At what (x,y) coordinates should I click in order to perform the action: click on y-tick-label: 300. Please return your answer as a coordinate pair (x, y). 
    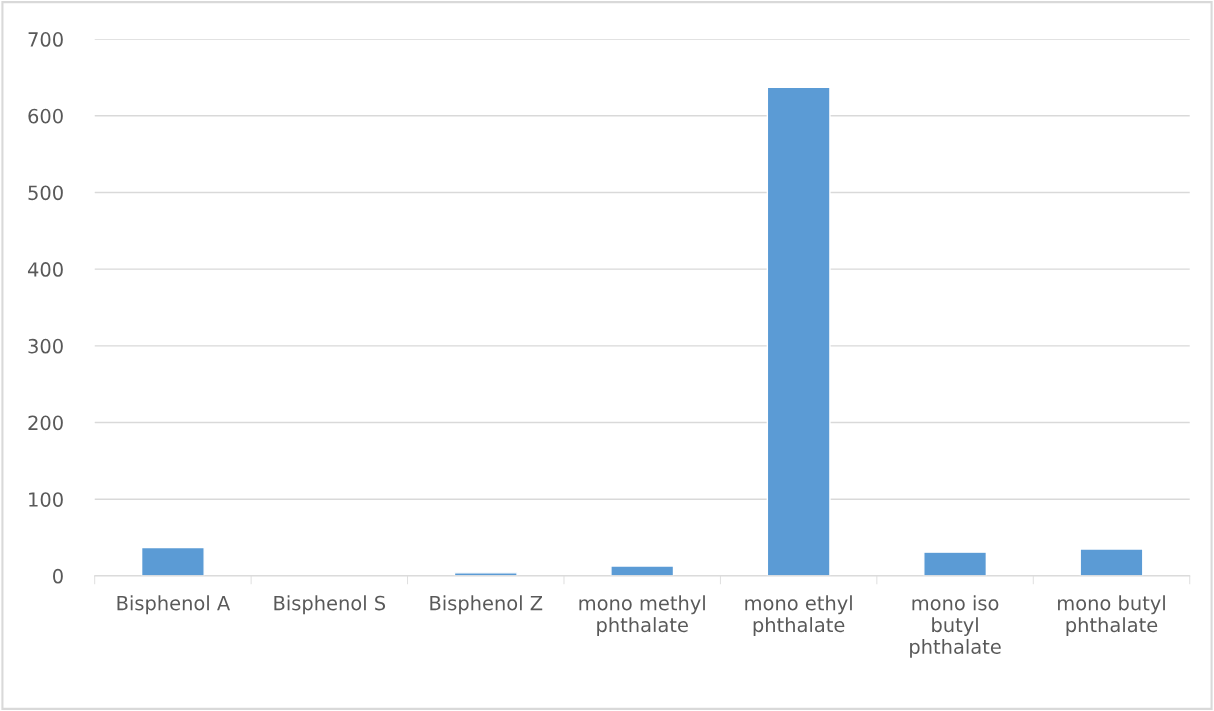
    Looking at the image, I should click on (45, 346).